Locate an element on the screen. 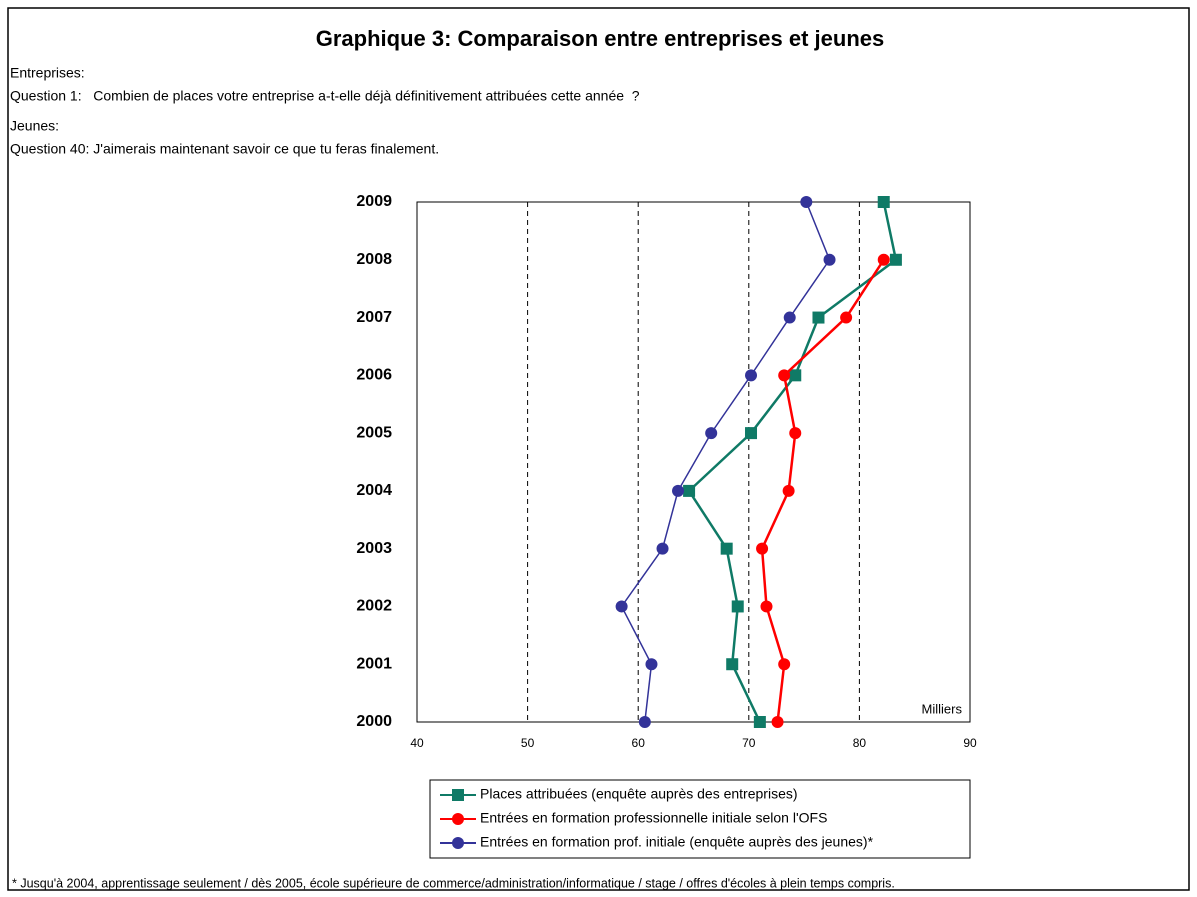  x-tick-label: 50 is located at coordinates (528, 743).